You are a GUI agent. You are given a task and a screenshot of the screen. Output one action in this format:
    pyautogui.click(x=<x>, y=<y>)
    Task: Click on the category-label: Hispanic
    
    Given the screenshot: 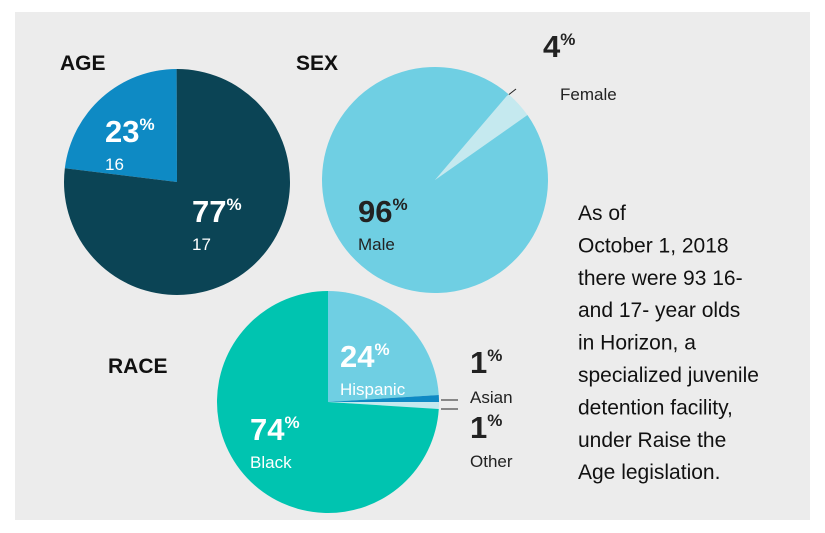 What is the action you would take?
    pyautogui.click(x=373, y=389)
    